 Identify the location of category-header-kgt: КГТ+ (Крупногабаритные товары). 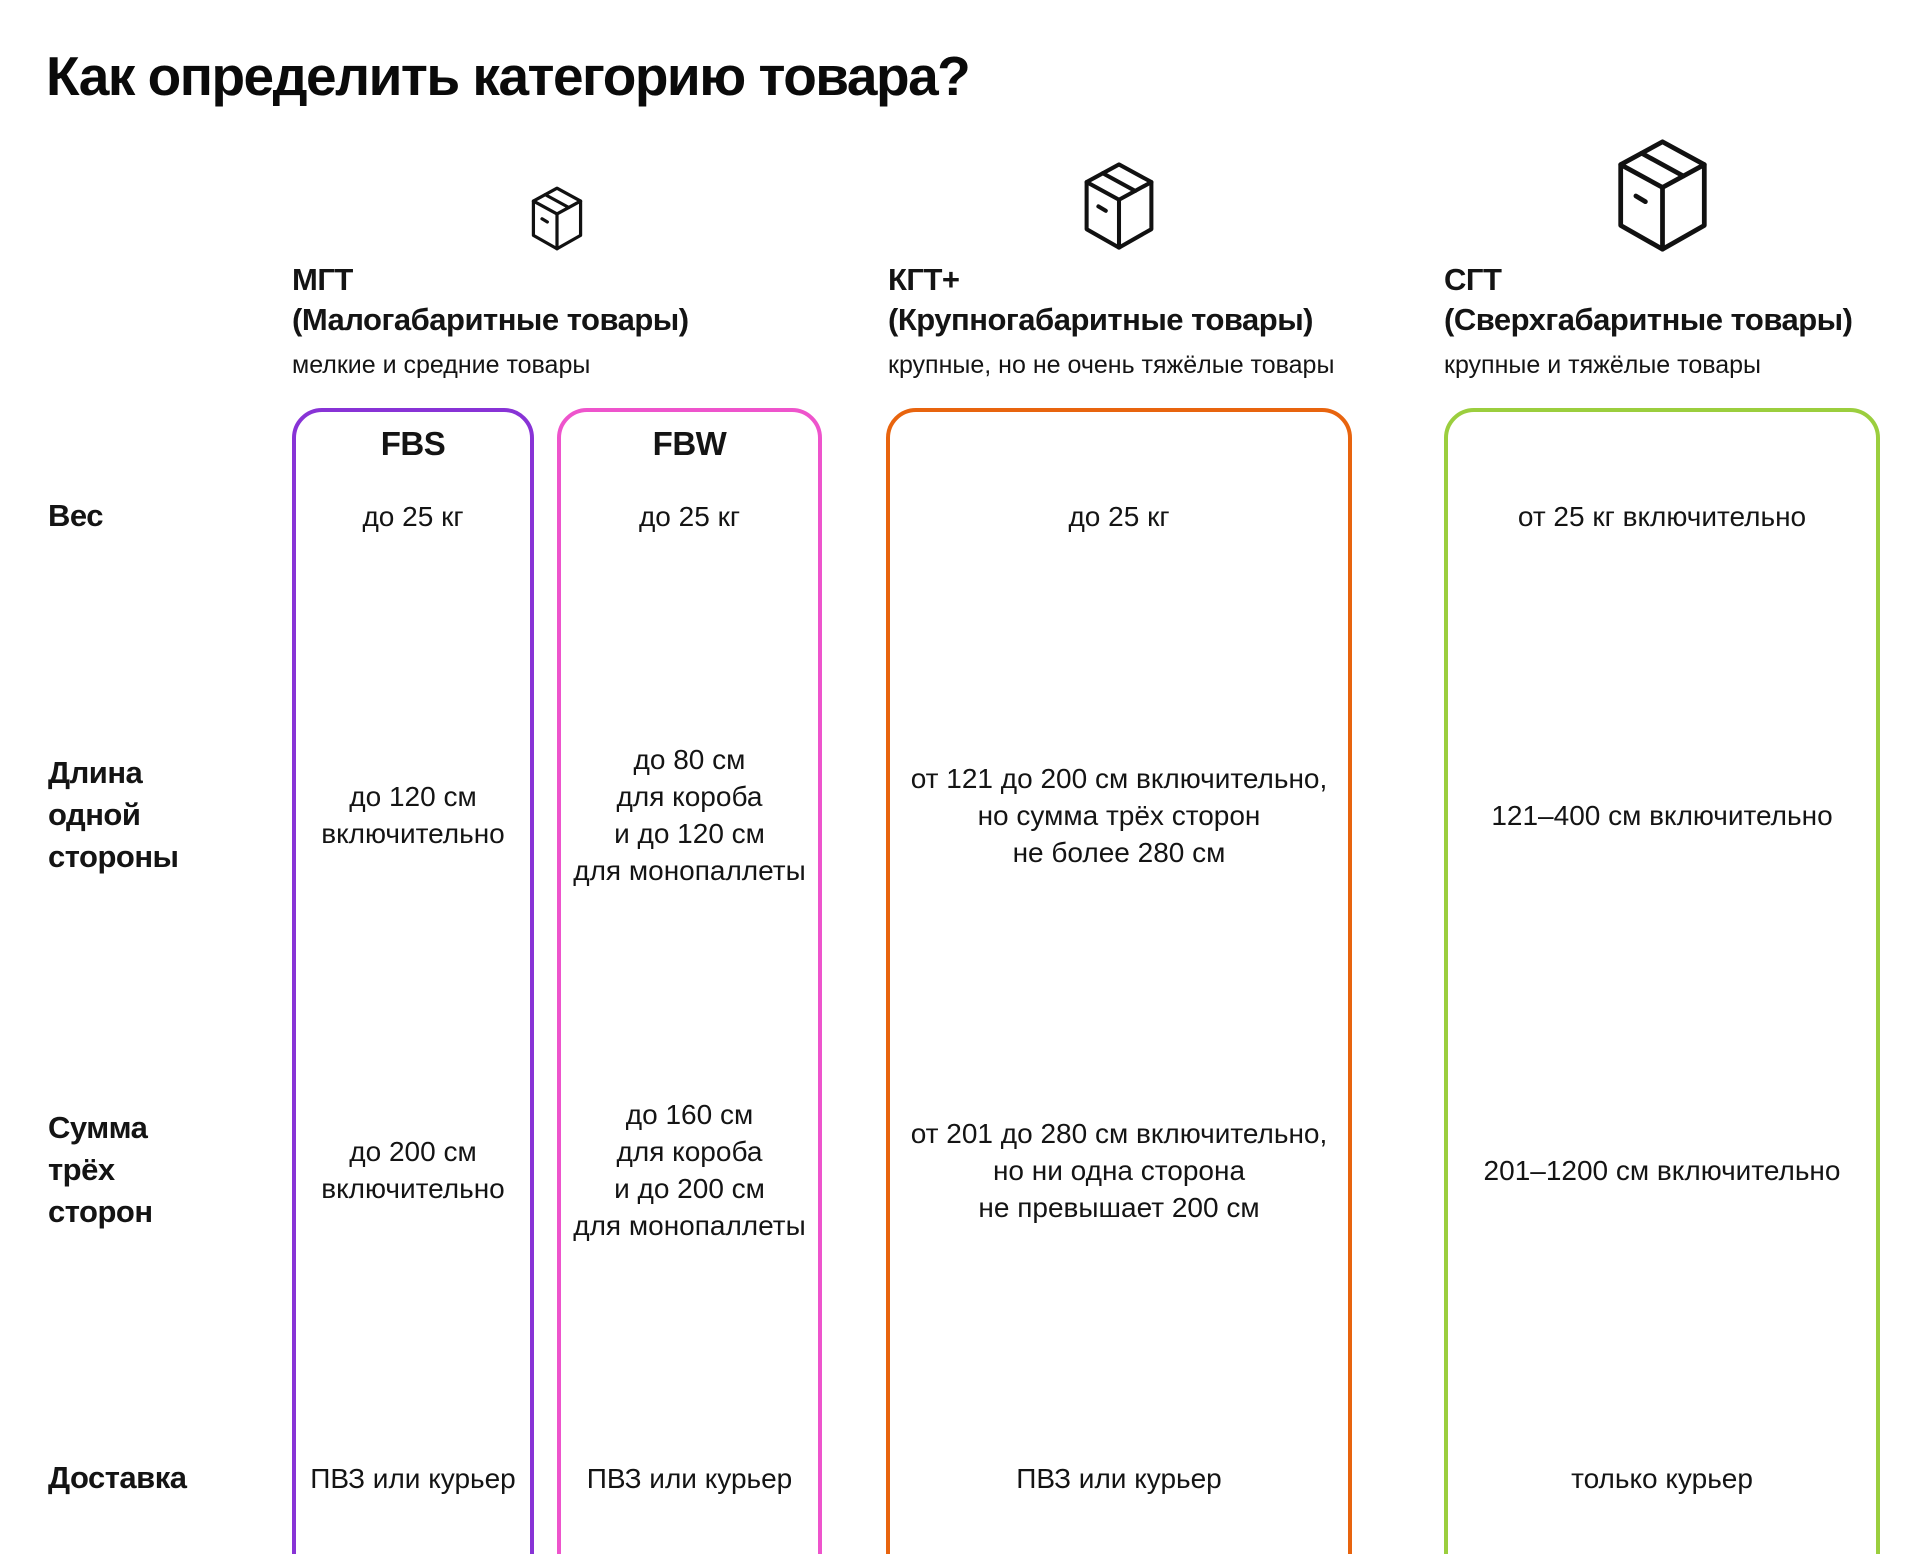
(1101, 300).